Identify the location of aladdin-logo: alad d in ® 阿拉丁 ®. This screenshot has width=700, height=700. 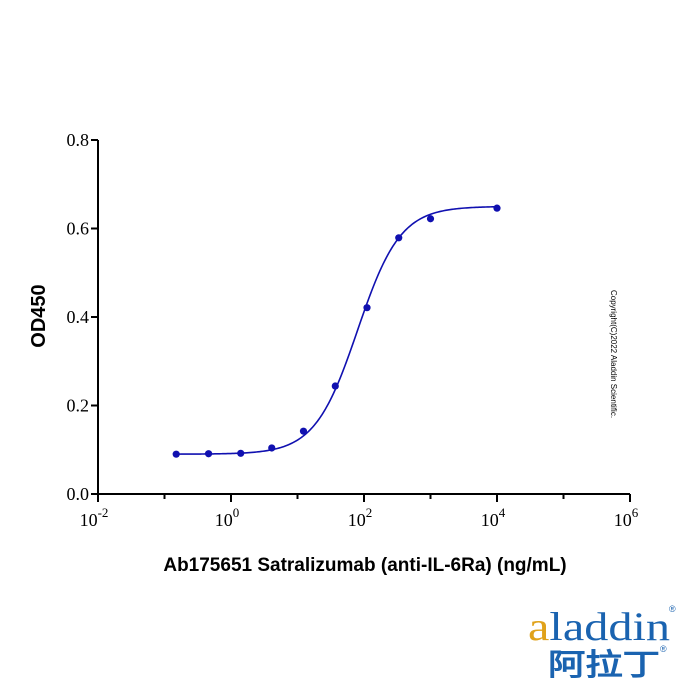
(602, 643).